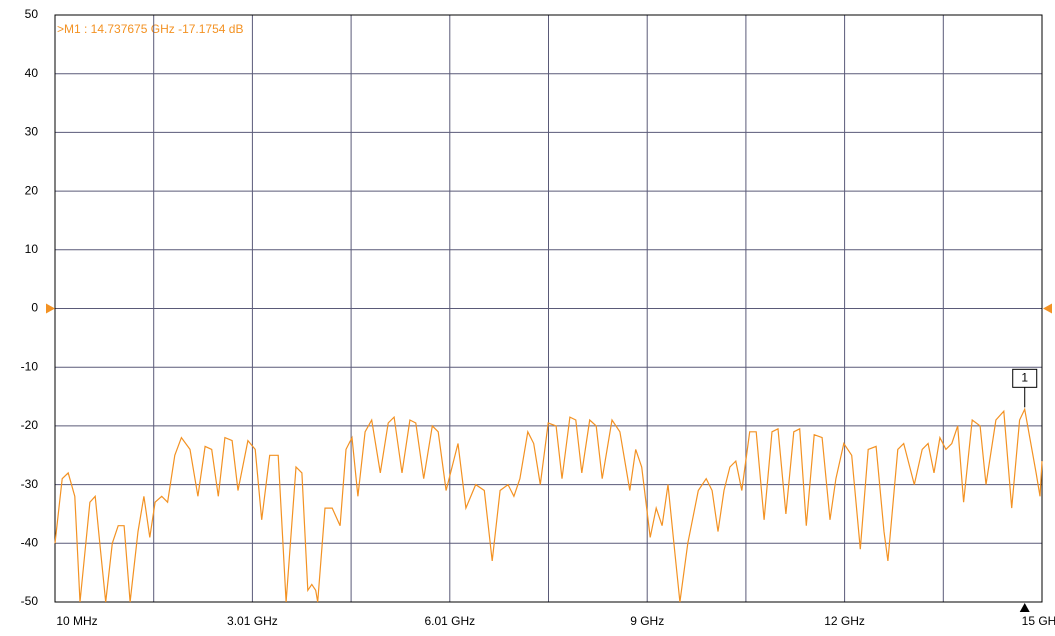  What do you see at coordinates (30, 366) in the screenshot?
I see `y-tick-label: -10` at bounding box center [30, 366].